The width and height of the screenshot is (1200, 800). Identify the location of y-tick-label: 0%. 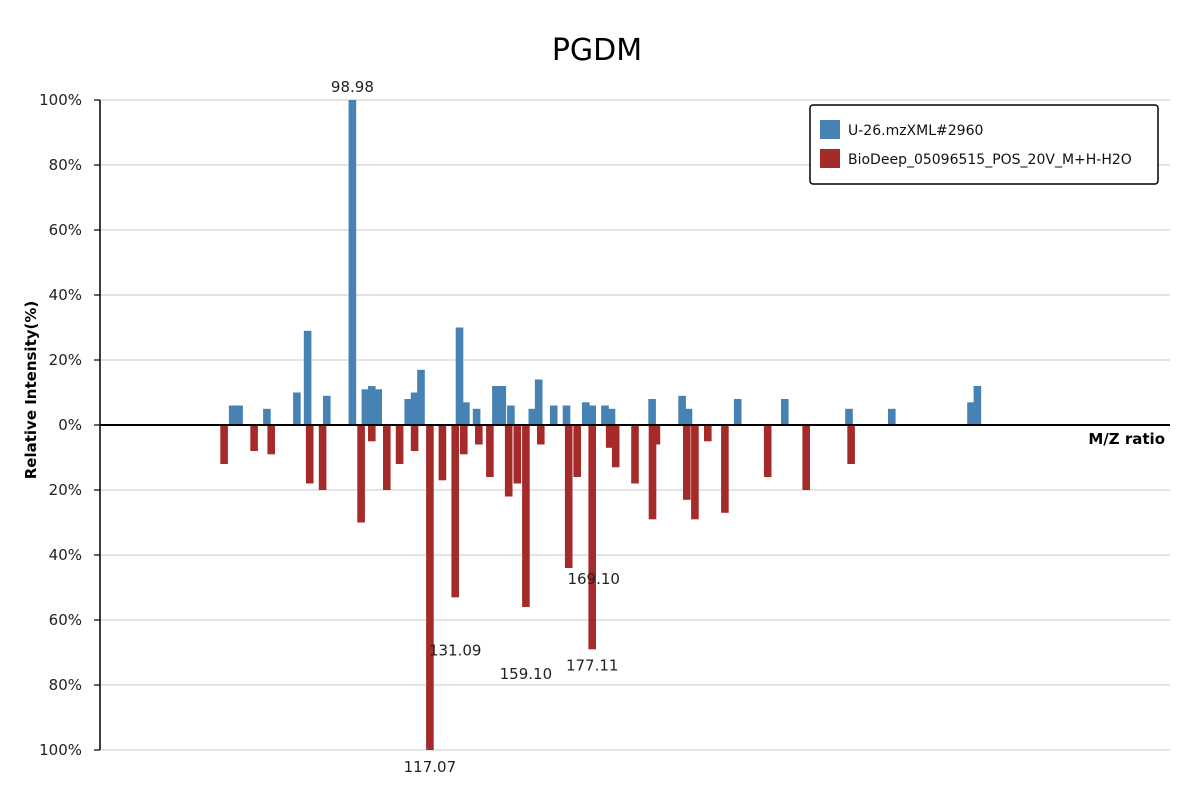
(70, 425).